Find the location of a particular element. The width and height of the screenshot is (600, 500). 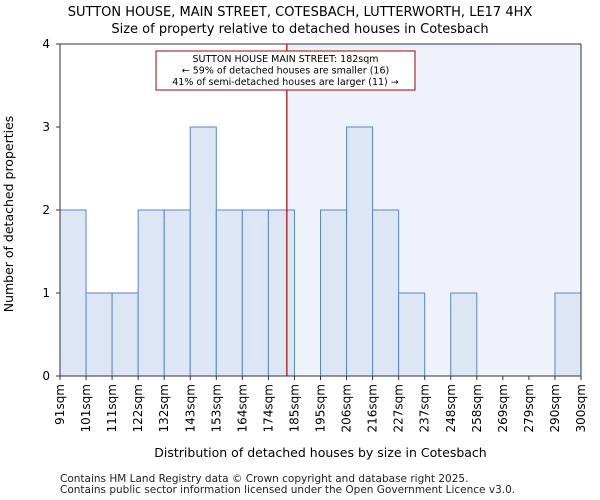

y-tick-label-4: 4 is located at coordinates (46, 44).